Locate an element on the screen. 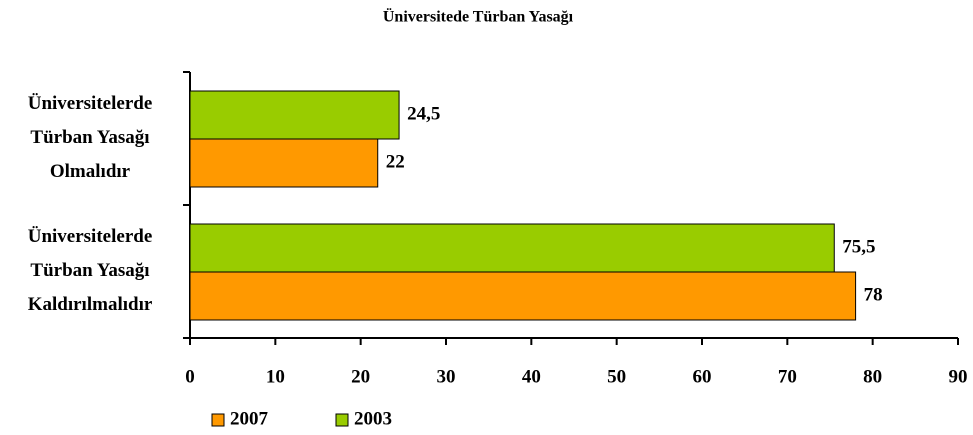 The image size is (973, 435). category-label: Kaldırılmalıdır is located at coordinates (90, 304).